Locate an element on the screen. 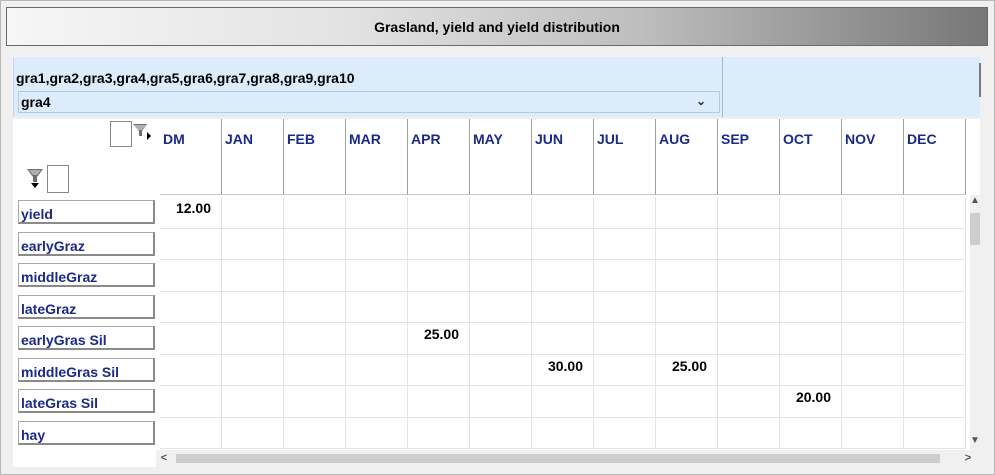 This screenshot has height=475, width=995. column-filter-box is located at coordinates (121, 134).